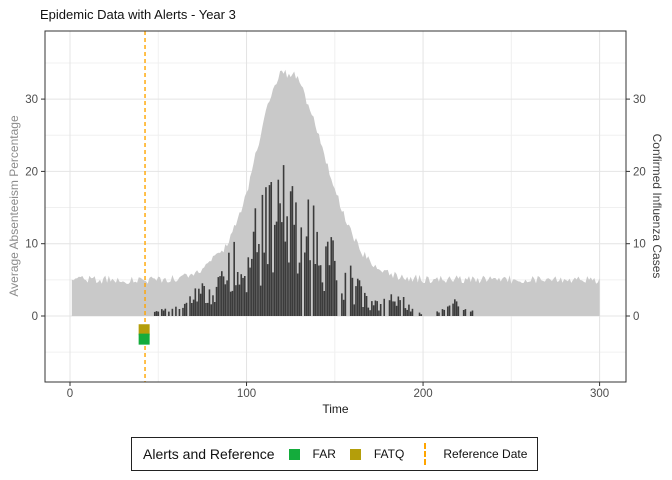 The height and width of the screenshot is (480, 672). I want to click on alert-marker-far, so click(144, 339).